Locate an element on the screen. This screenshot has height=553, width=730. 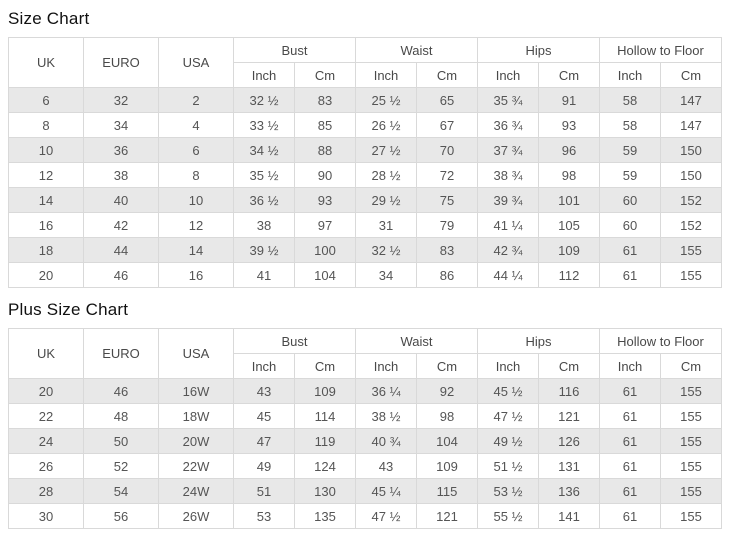
table-cell: 37 ¾ is located at coordinates (508, 150).